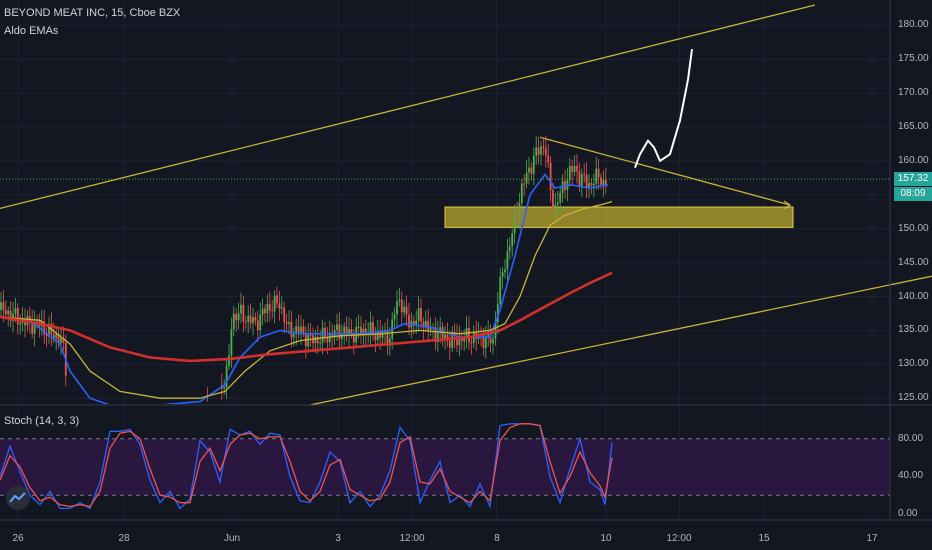 Image resolution: width=932 pixels, height=550 pixels. What do you see at coordinates (913, 330) in the screenshot?
I see `price-tick: 135.00` at bounding box center [913, 330].